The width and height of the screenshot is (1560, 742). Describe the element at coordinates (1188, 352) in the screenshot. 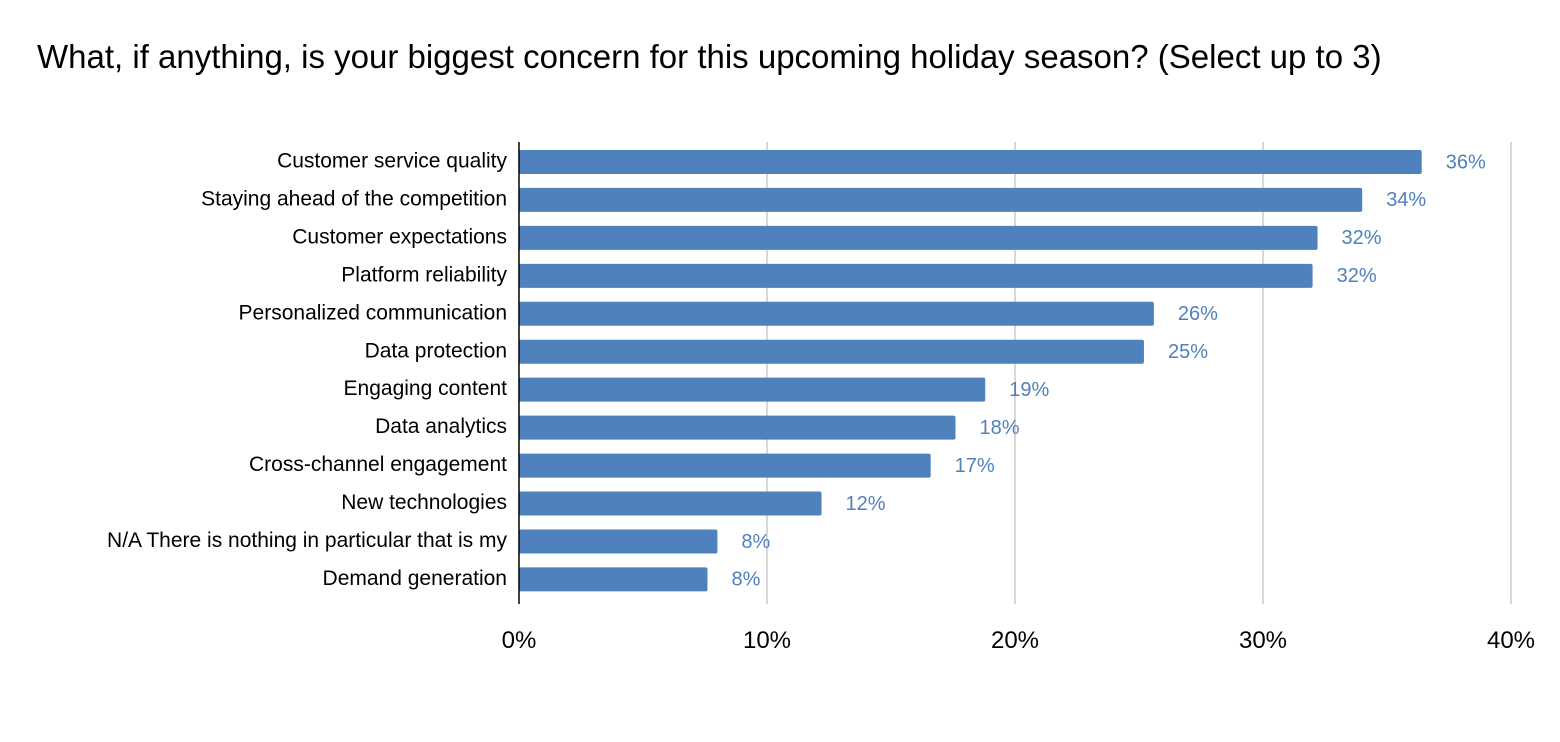

I see `data-label: 25%` at that location.